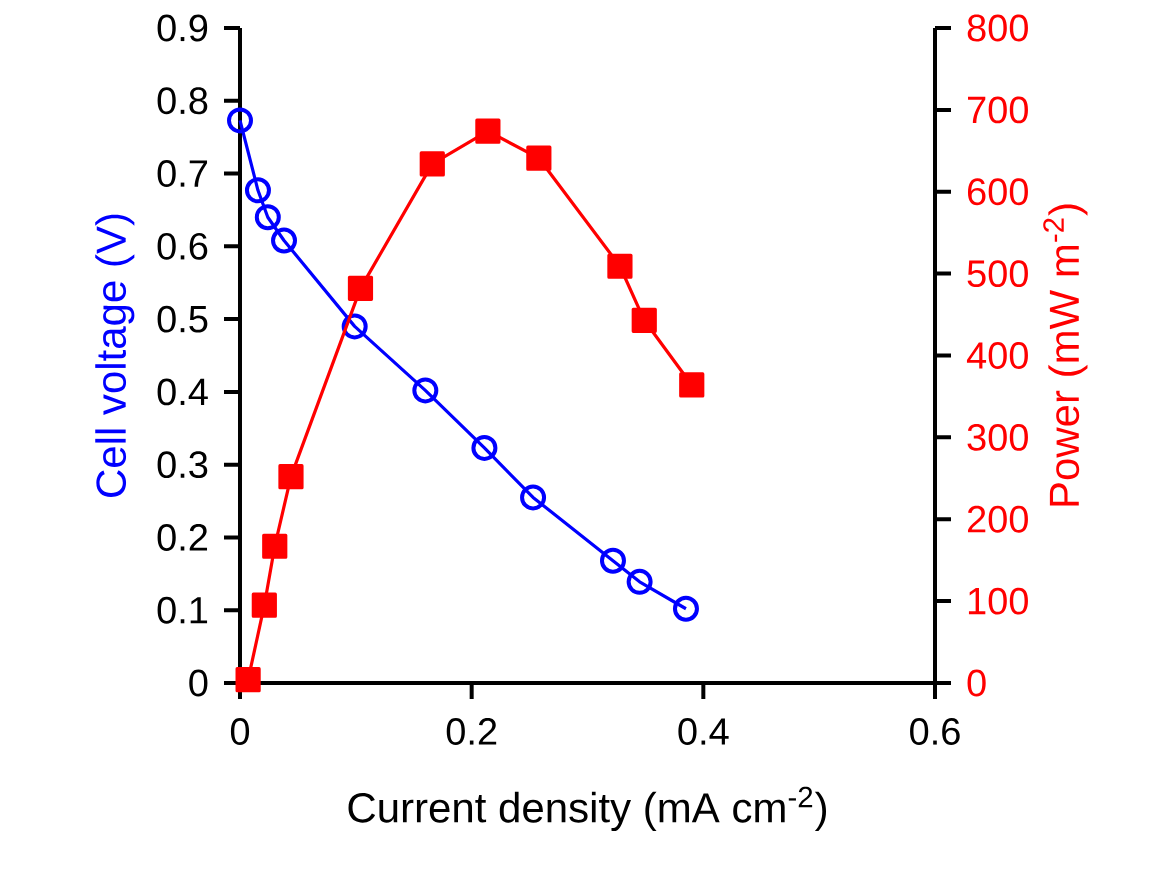 This screenshot has height=871, width=1169. I want to click on y2-tick-label: 300, so click(997, 437).